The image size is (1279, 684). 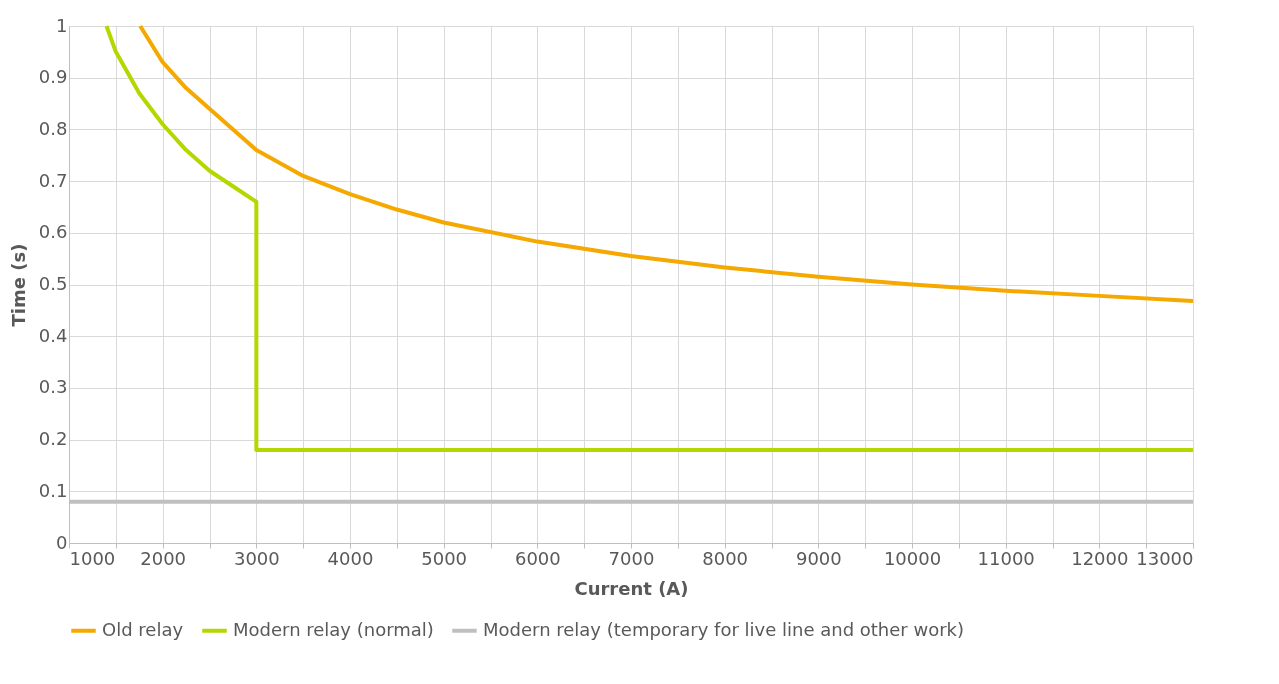 I want to click on y-tick-label: 0.9, so click(x=53, y=77).